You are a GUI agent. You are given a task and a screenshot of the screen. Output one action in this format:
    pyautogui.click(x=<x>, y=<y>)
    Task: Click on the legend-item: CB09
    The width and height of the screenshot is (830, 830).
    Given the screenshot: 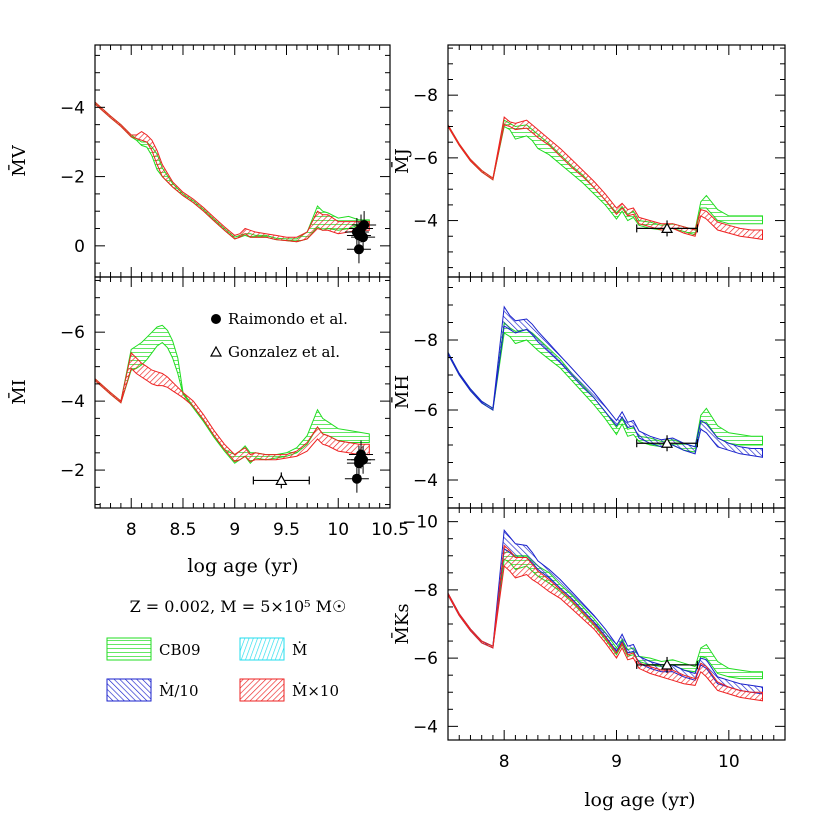 What is the action you would take?
    pyautogui.click(x=153, y=649)
    